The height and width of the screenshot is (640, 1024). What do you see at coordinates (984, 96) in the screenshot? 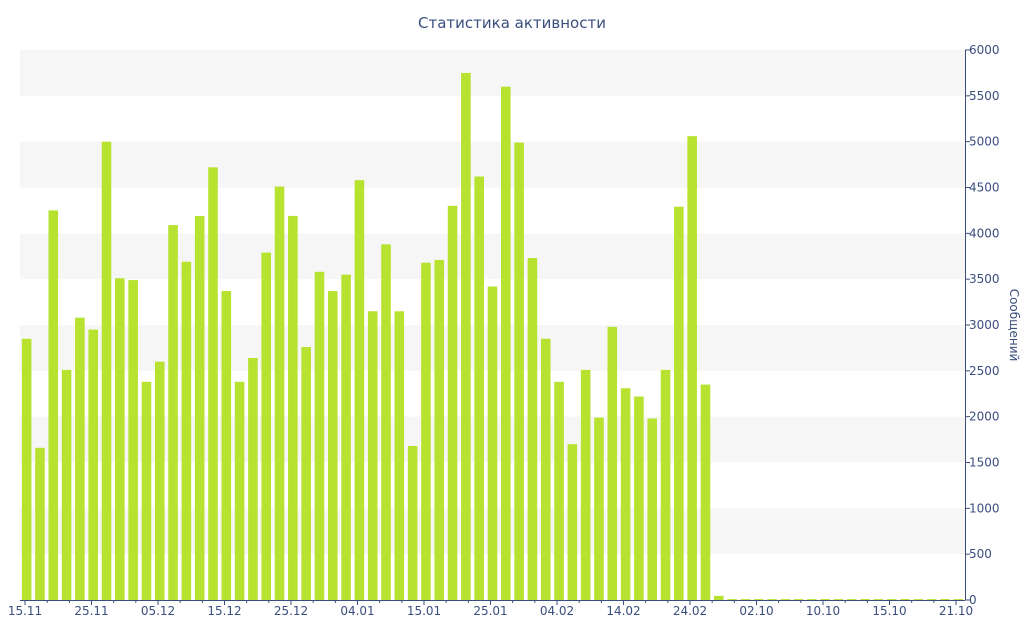
I see `y-tick-label: 5500` at bounding box center [984, 96].